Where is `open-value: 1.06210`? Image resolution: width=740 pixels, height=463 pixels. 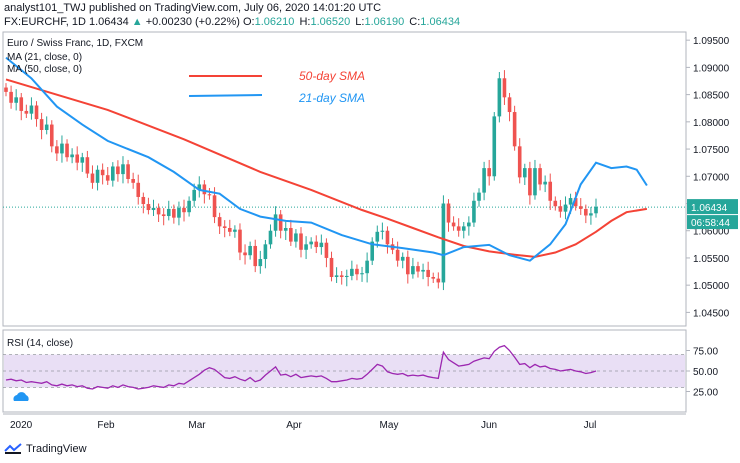 open-value: 1.06210 is located at coordinates (274, 22).